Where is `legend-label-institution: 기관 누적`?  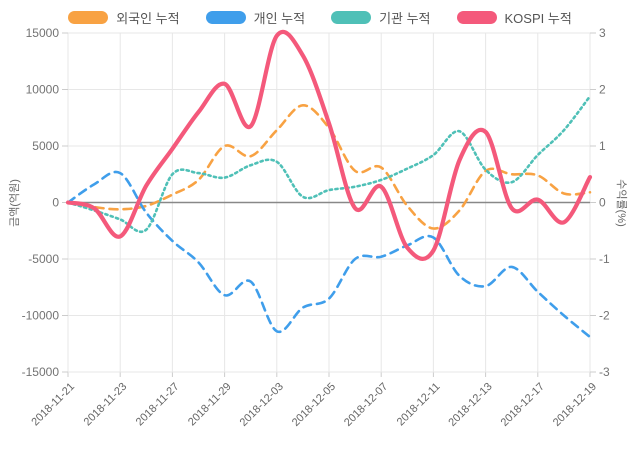
legend-label-institution: 기관 누적 is located at coordinates (405, 18).